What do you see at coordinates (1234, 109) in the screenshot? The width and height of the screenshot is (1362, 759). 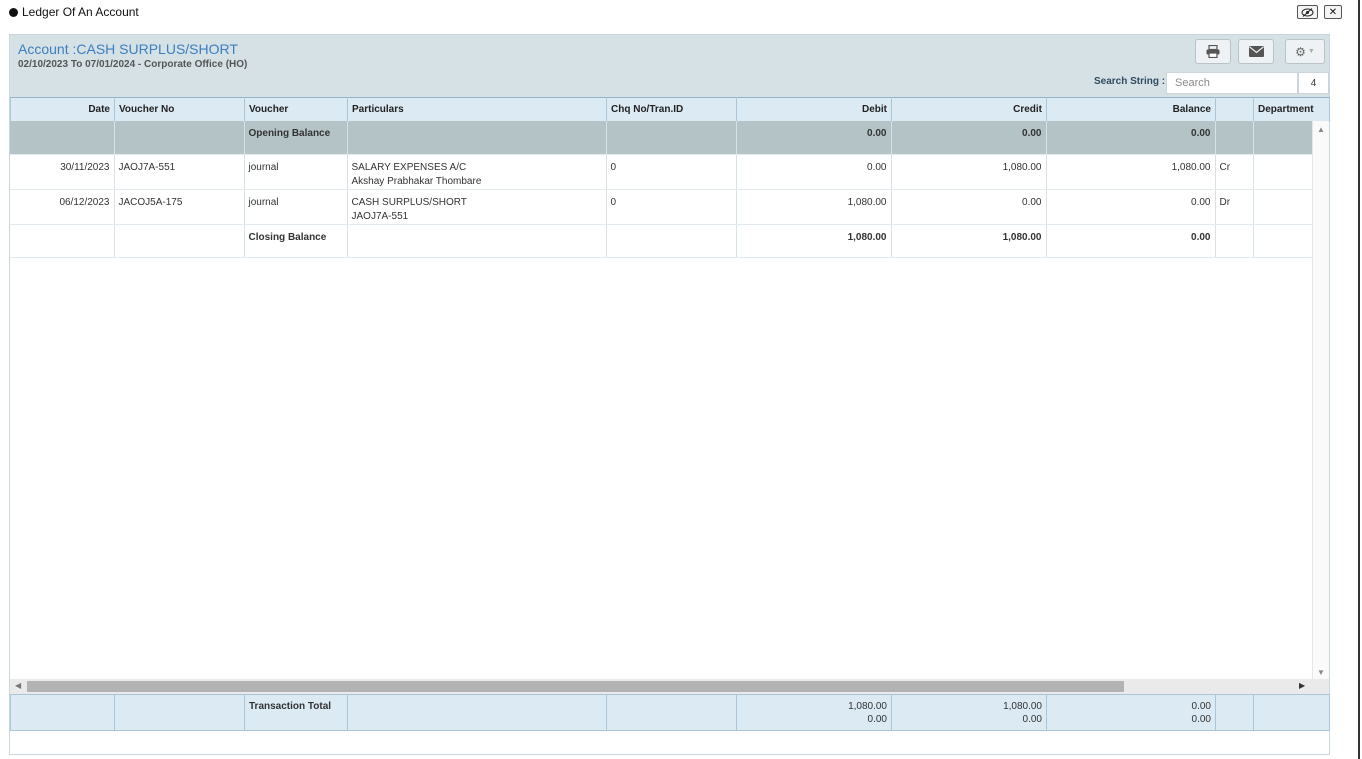 I see `col-crdr` at bounding box center [1234, 109].